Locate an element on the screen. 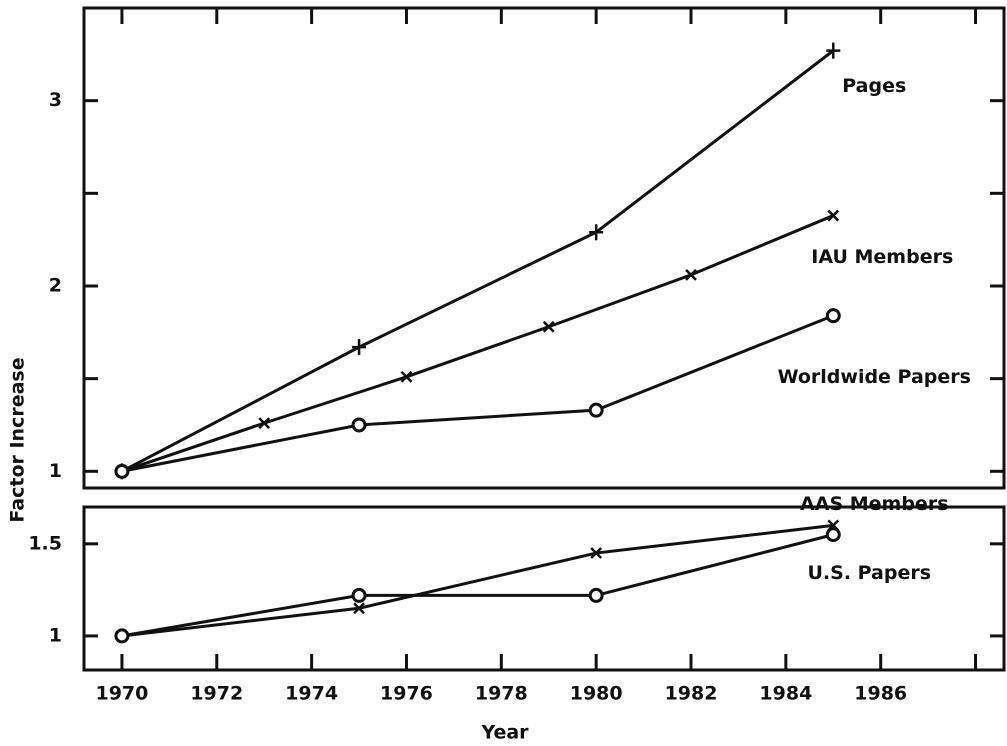 The image size is (1007, 746). y-tick-label: 3 is located at coordinates (55, 100).